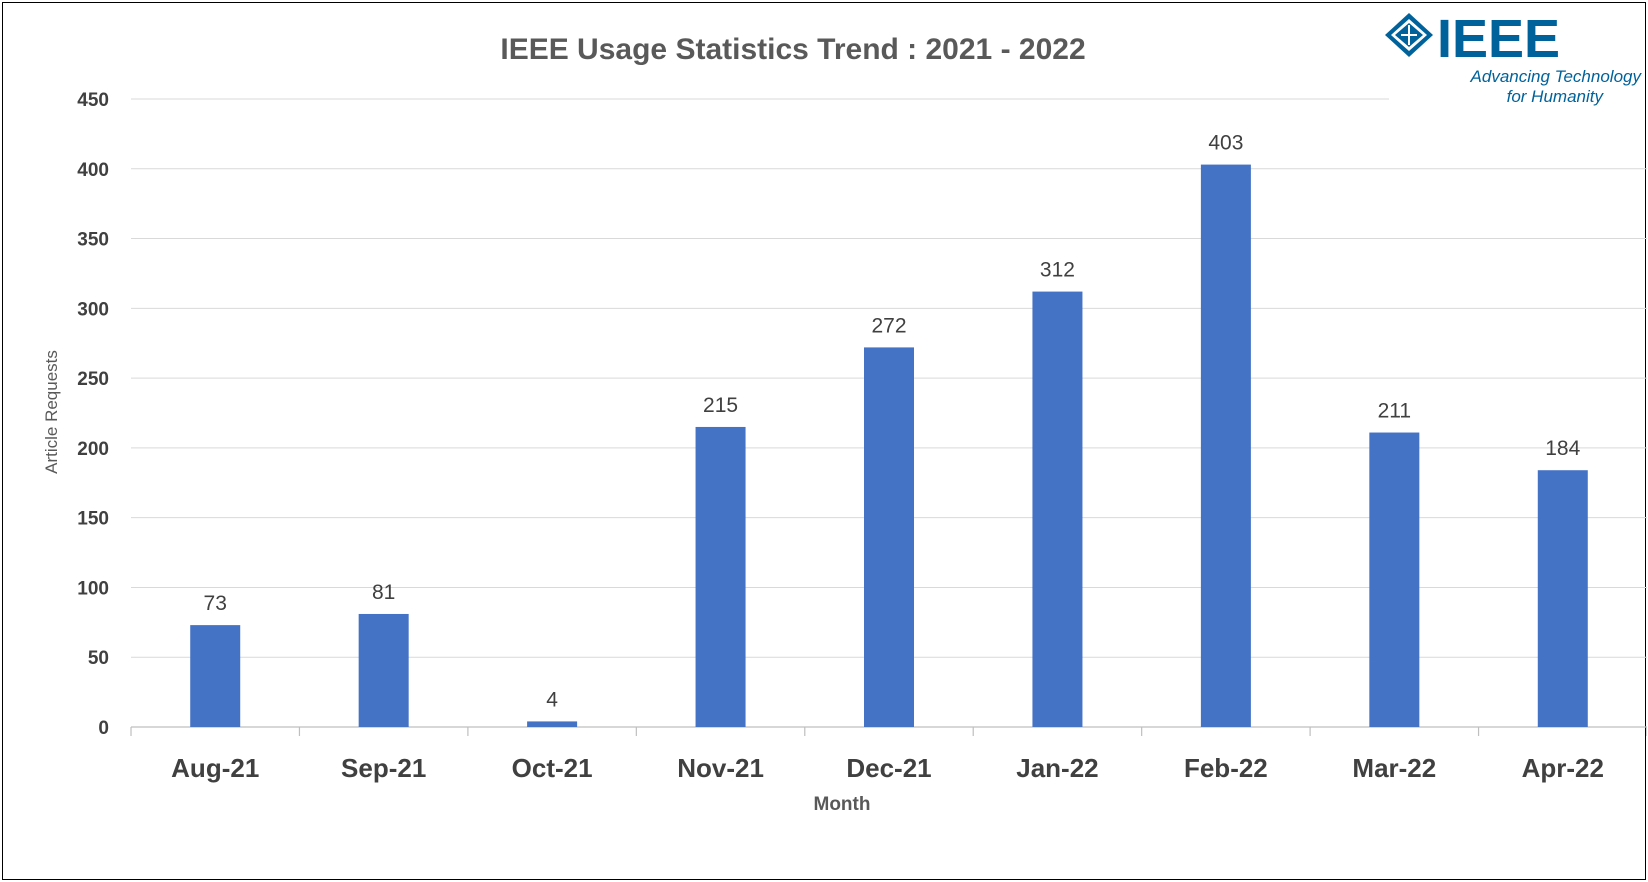 This screenshot has height=882, width=1648. Describe the element at coordinates (1394, 768) in the screenshot. I see `x-tick-label: Mar-22` at that location.